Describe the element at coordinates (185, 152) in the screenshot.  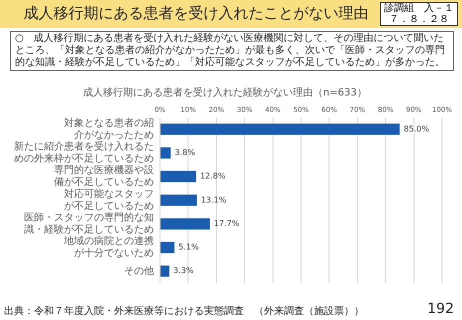
I see `data-label: 3.8%` at that location.